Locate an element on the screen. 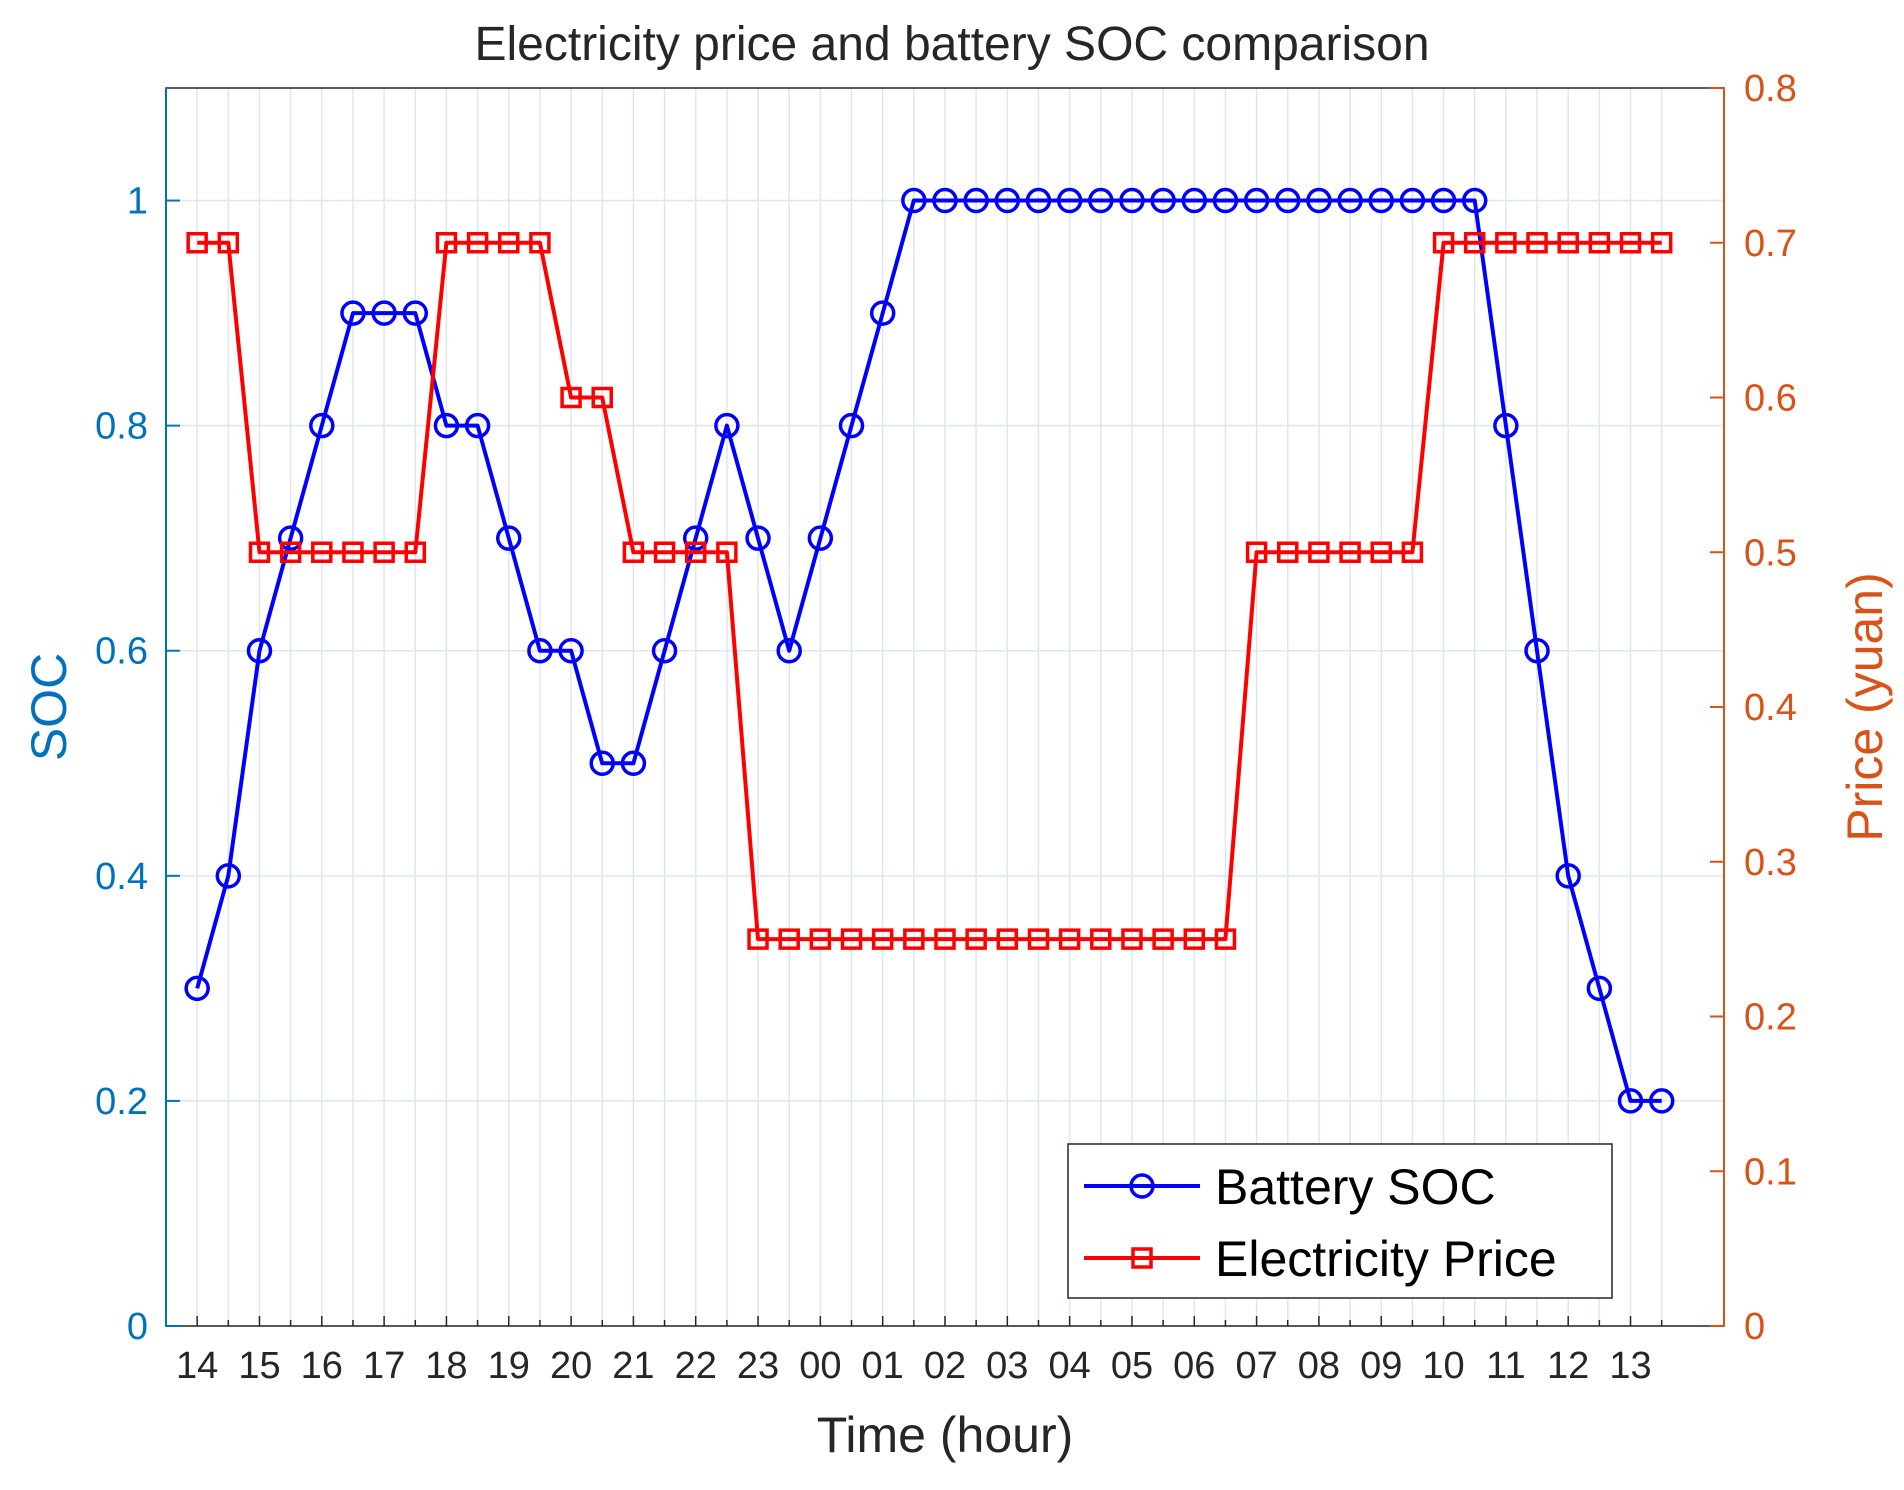  x-tick-label: 15 is located at coordinates (259, 1366).